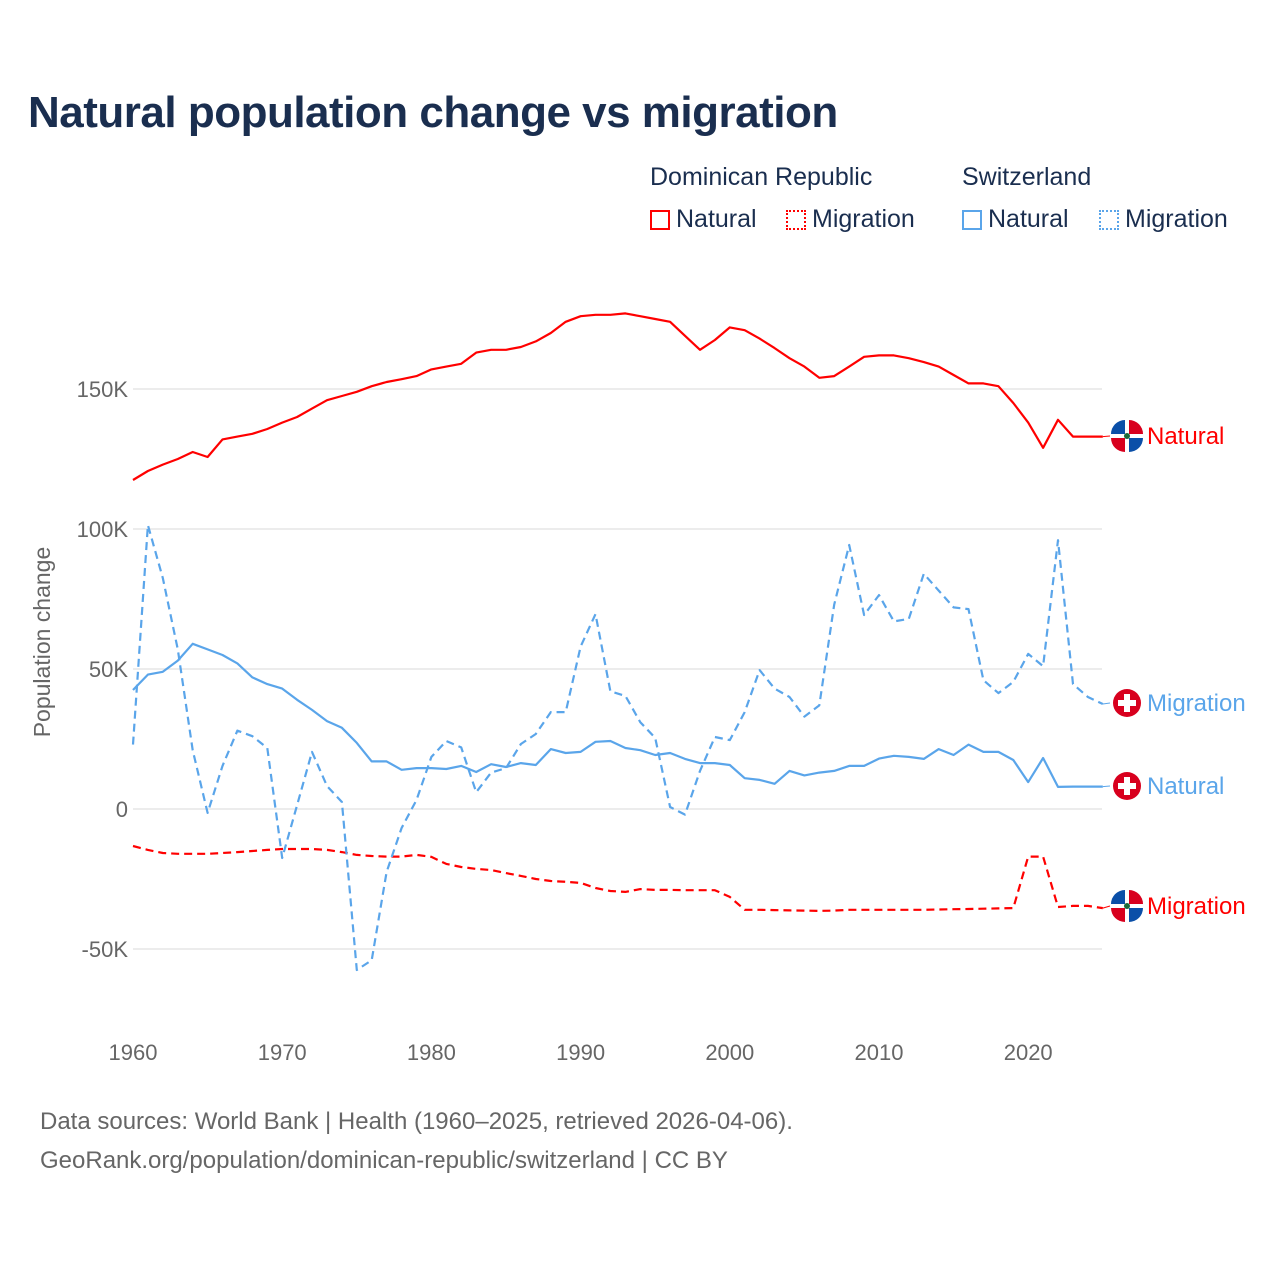 The image size is (1280, 1280). What do you see at coordinates (122, 809) in the screenshot?
I see `y-tick-label: 0` at bounding box center [122, 809].